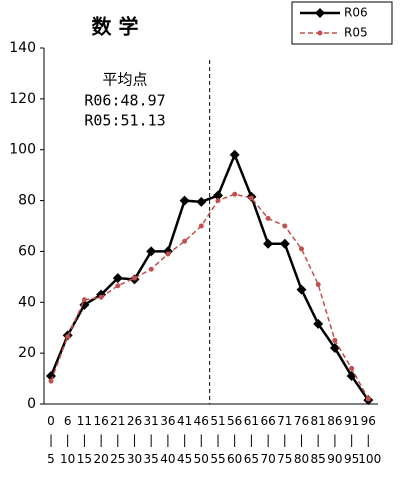 The height and width of the screenshot is (480, 400). I want to click on legend-label: R05, so click(356, 33).